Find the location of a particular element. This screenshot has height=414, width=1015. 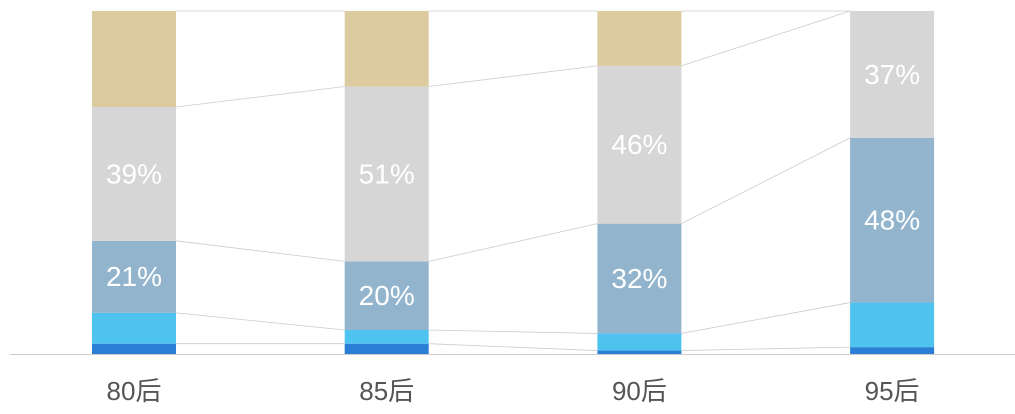

value-label: 37% is located at coordinates (892, 74).